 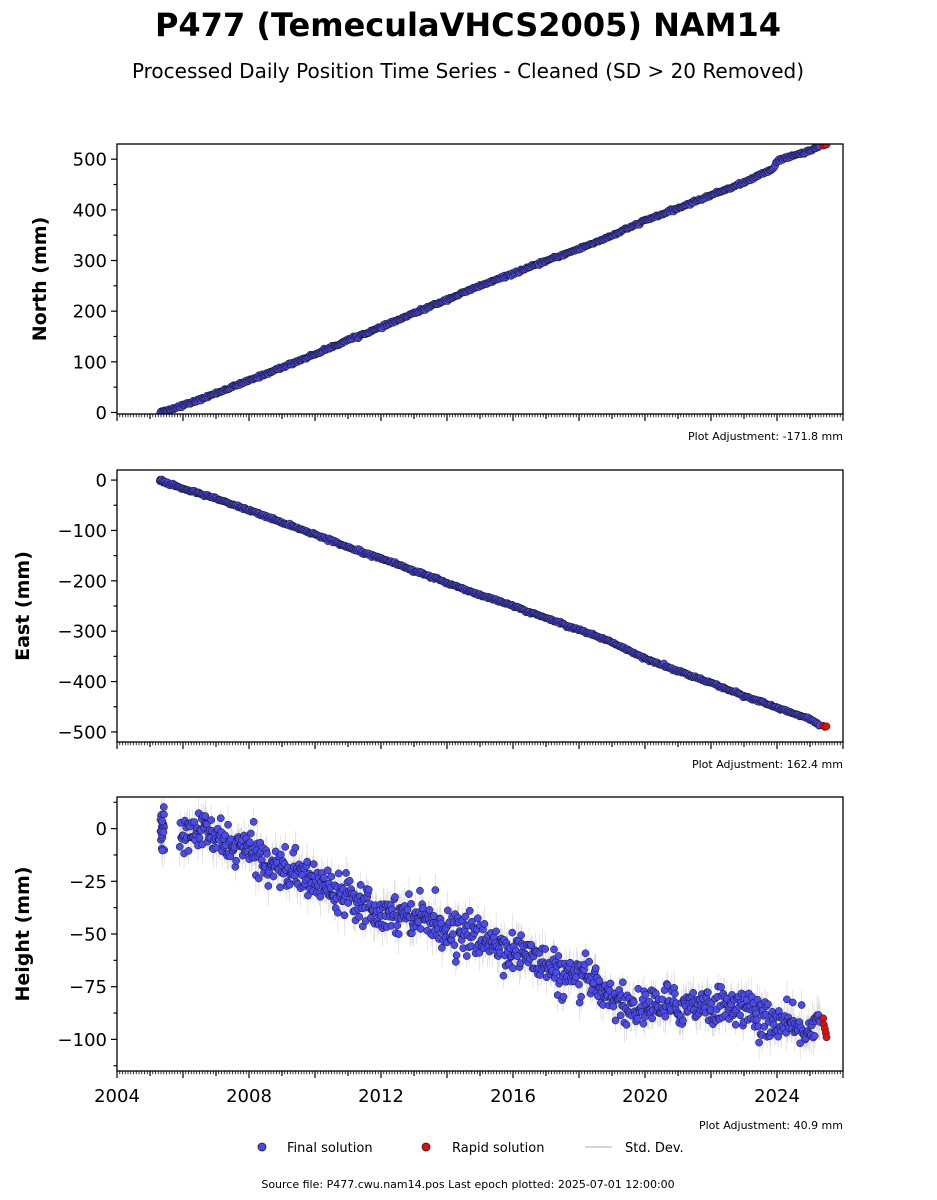 I want to click on x-axis-north, so click(x=480, y=417).